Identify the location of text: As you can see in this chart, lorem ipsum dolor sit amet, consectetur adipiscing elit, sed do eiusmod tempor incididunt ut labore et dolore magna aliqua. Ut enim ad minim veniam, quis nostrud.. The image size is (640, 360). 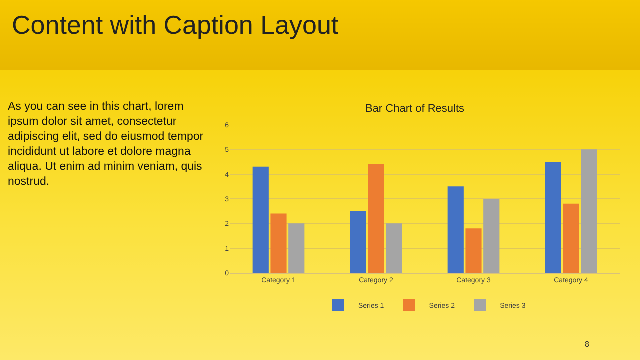
(106, 145).